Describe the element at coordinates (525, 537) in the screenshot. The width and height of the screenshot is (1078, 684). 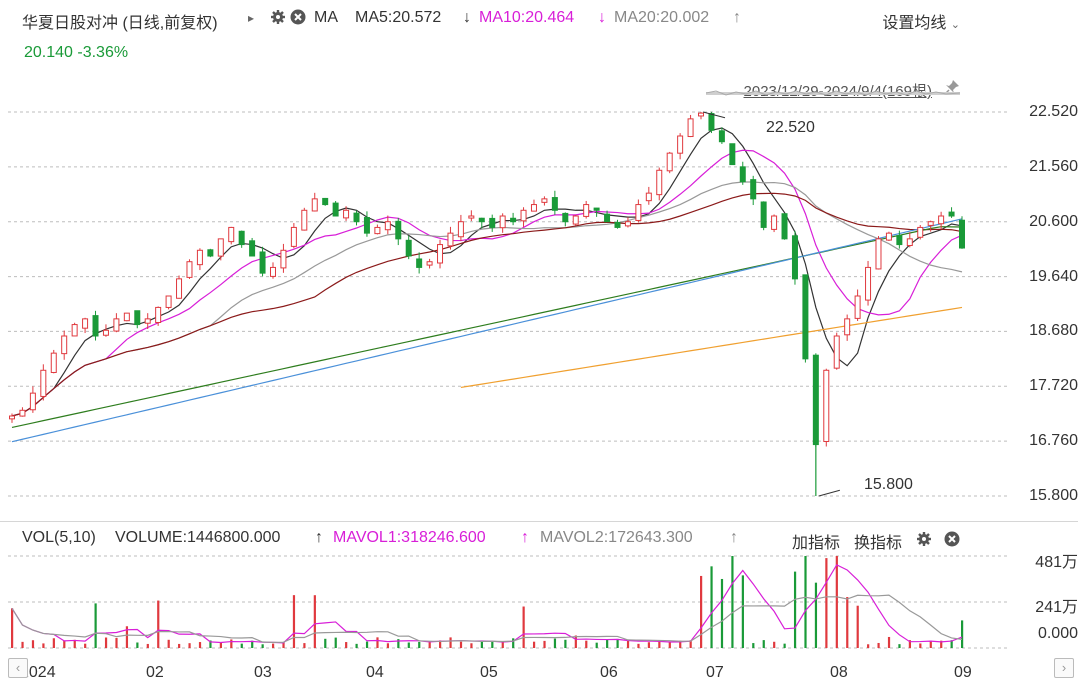
I see `mavol1-arrow: ↑` at that location.